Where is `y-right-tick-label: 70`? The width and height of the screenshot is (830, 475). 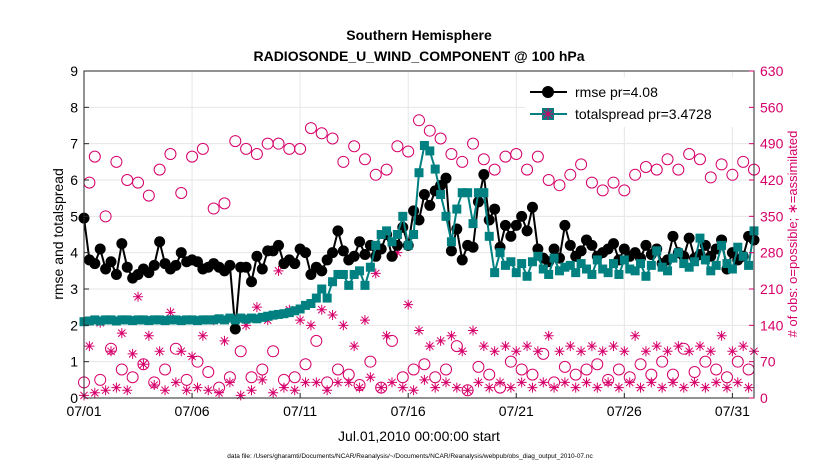 y-right-tick-label: 70 is located at coordinates (768, 362).